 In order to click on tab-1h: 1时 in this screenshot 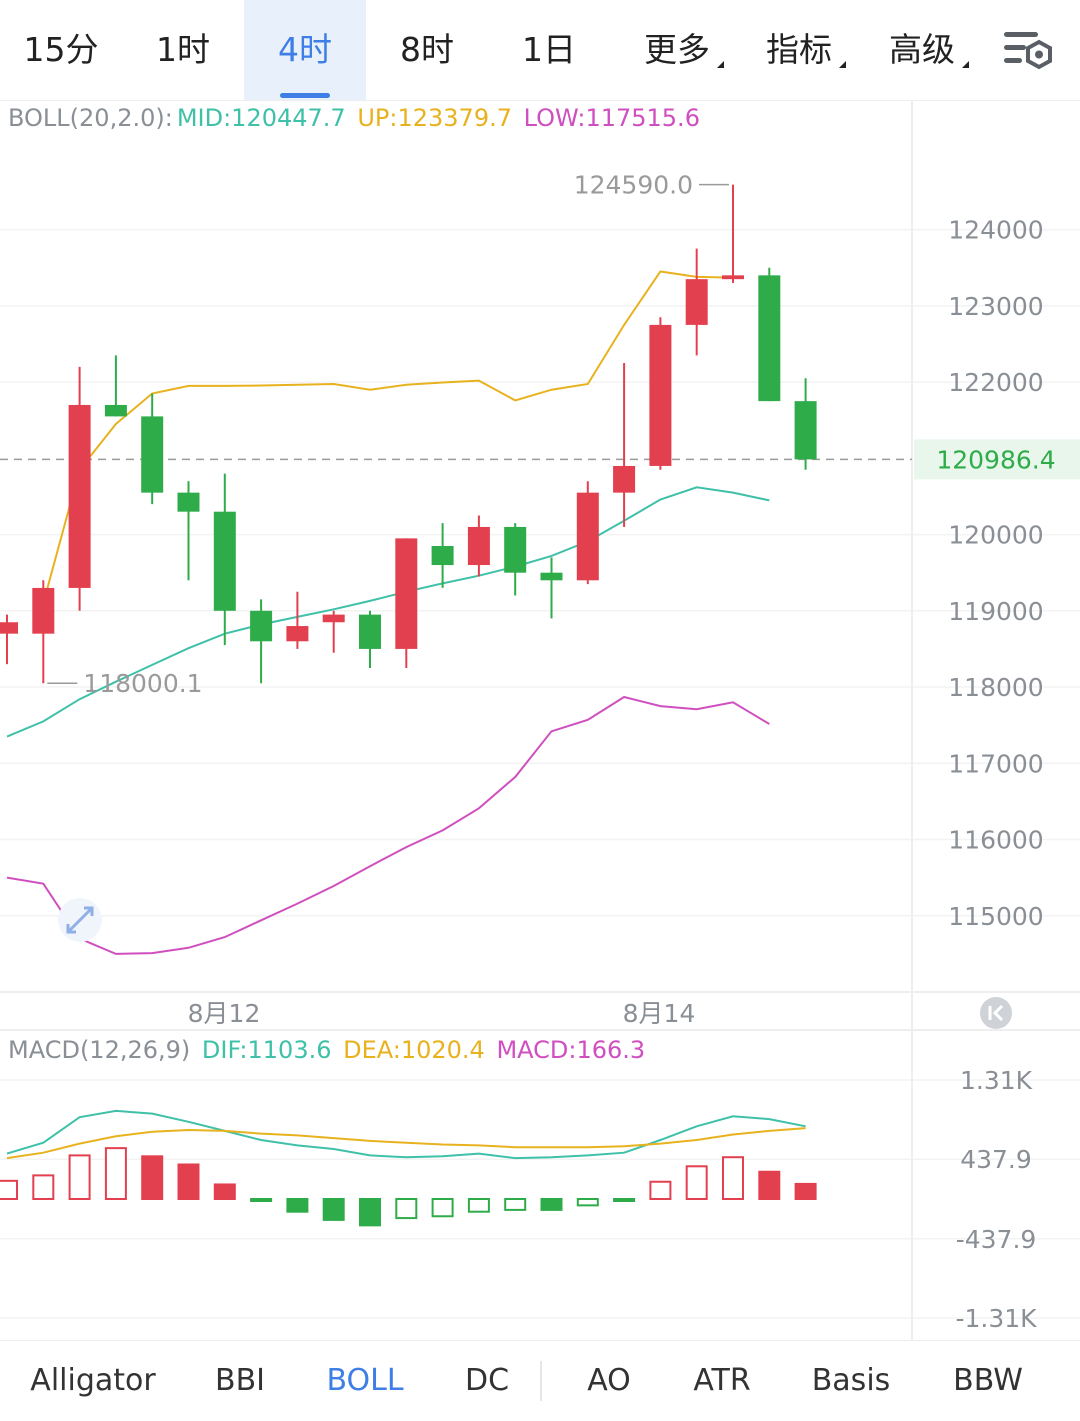, I will do `click(183, 50)`.